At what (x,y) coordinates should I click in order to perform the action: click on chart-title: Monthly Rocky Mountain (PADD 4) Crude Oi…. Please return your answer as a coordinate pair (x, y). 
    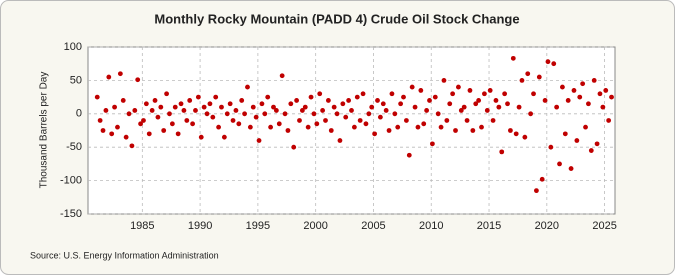
    Looking at the image, I should click on (336, 18).